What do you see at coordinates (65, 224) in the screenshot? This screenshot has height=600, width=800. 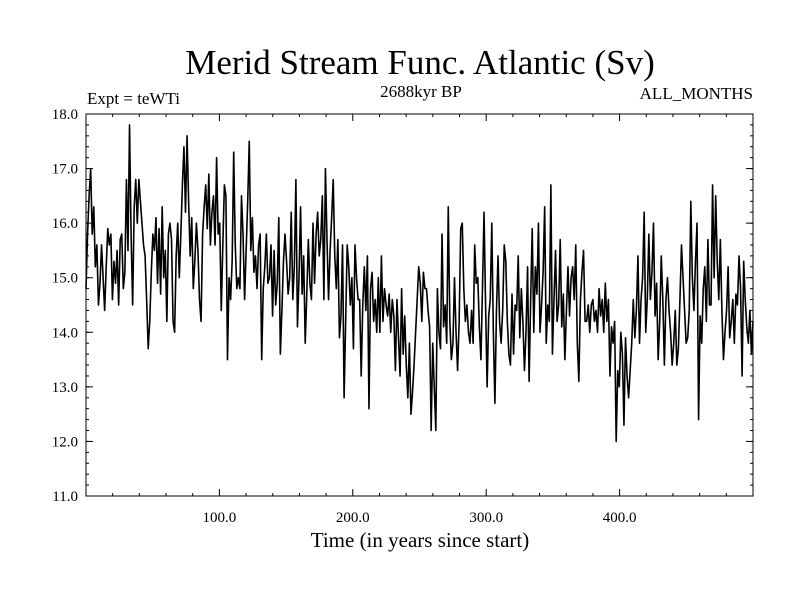 I see `y-tick-label: 16.0` at bounding box center [65, 224].